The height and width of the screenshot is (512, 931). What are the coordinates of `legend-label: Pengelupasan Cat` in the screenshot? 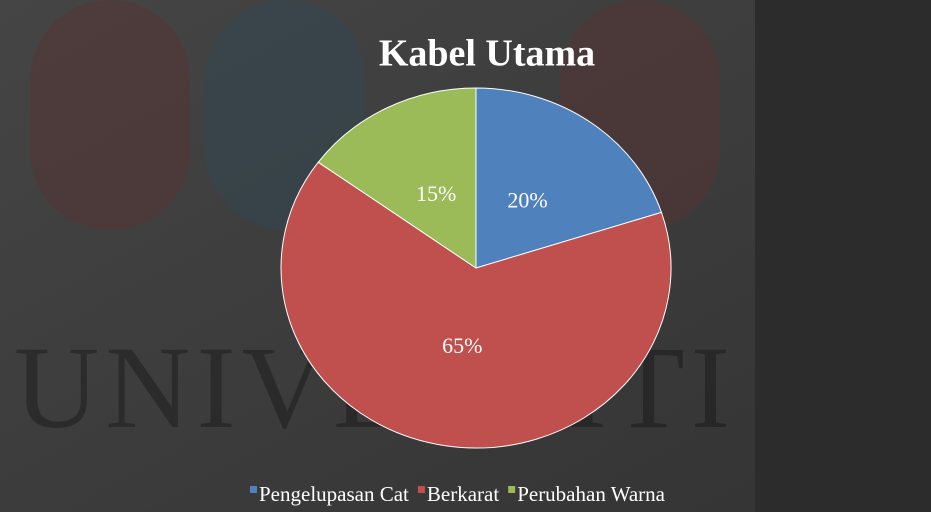 It's located at (334, 494).